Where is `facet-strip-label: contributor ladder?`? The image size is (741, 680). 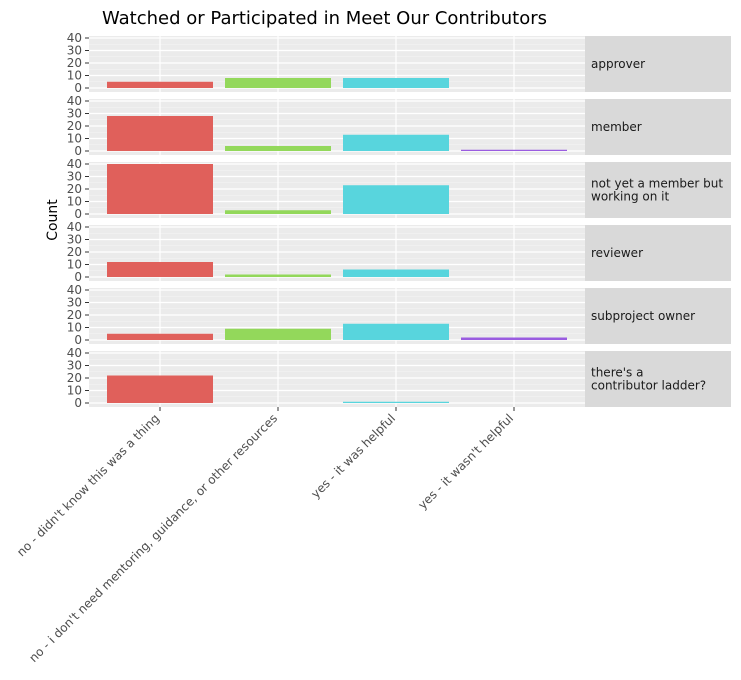
facet-strip-label: contributor ladder? is located at coordinates (648, 386).